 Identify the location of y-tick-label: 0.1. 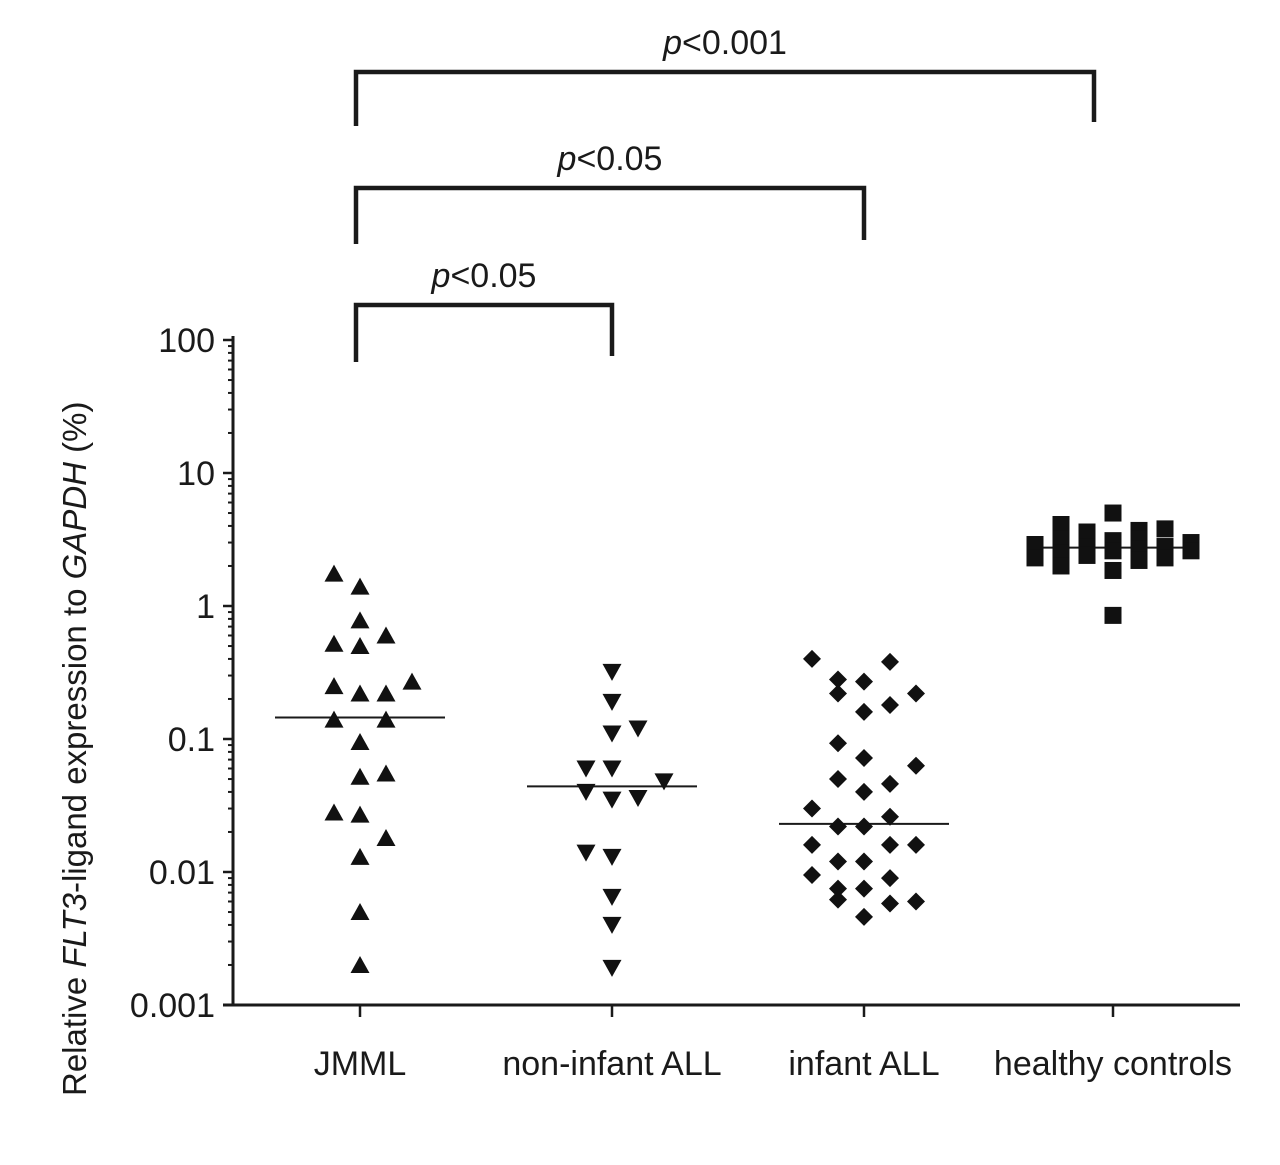
(191, 740).